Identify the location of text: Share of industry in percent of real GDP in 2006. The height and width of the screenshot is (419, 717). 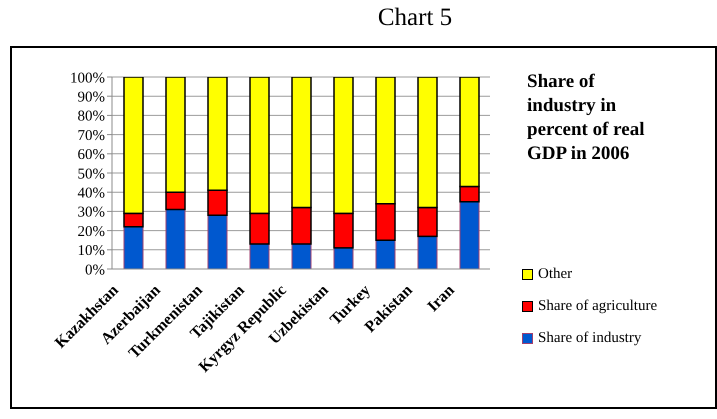
(586, 118).